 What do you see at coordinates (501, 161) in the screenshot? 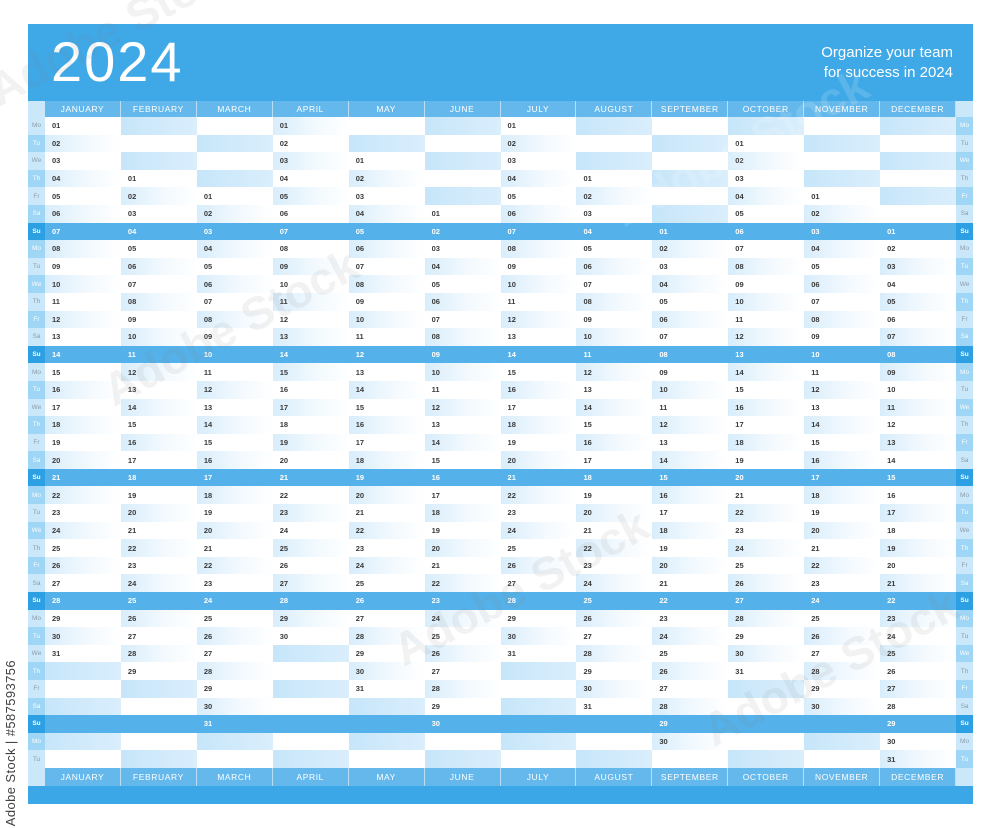
I see `calendar-row: We 03 03 01 03 02 We` at bounding box center [501, 161].